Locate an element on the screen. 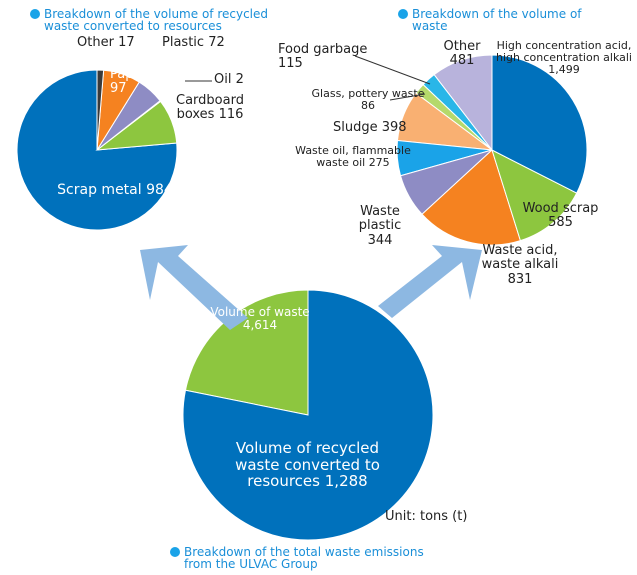 The height and width of the screenshot is (575, 637). slice-name: Waste oil, flammable waste oil is located at coordinates (353, 157).